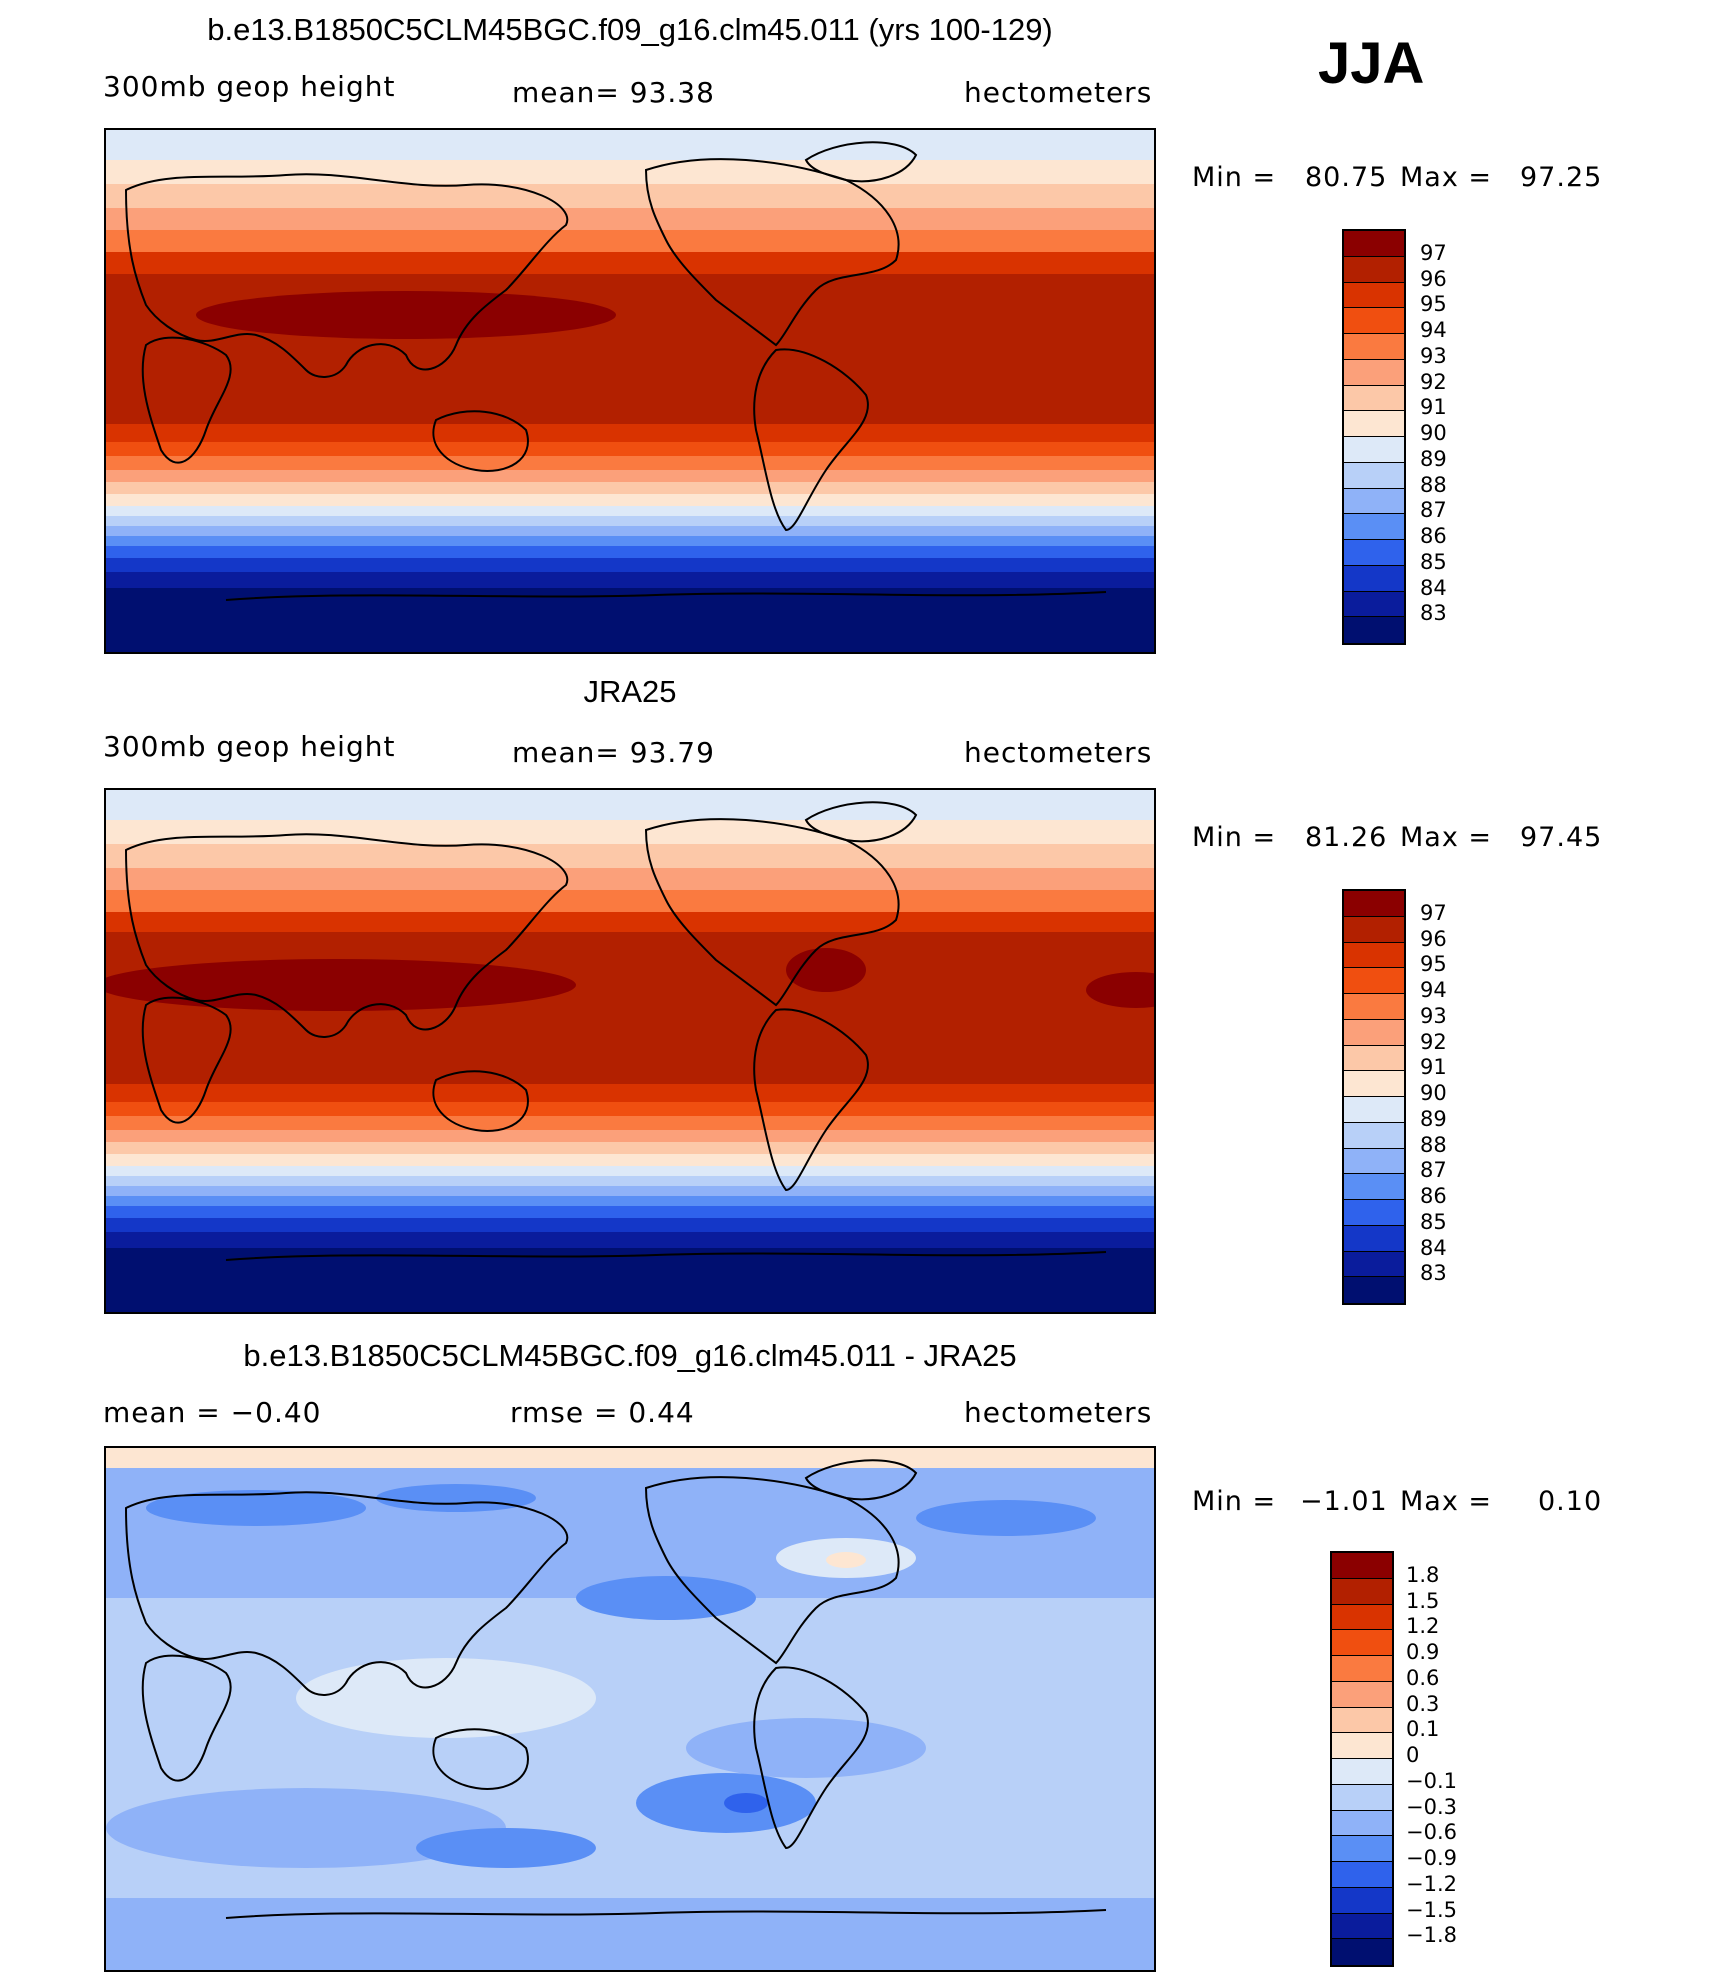 The image size is (1710, 1974). Describe the element at coordinates (1433, 1221) in the screenshot. I see `colorbar-level-label: 85` at that location.